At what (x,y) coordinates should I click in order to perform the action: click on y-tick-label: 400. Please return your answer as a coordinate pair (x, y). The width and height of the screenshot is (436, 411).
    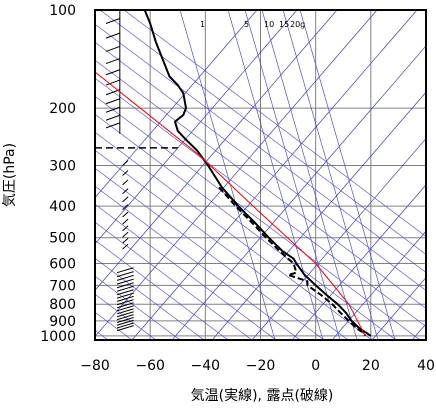
    Looking at the image, I should click on (62, 207).